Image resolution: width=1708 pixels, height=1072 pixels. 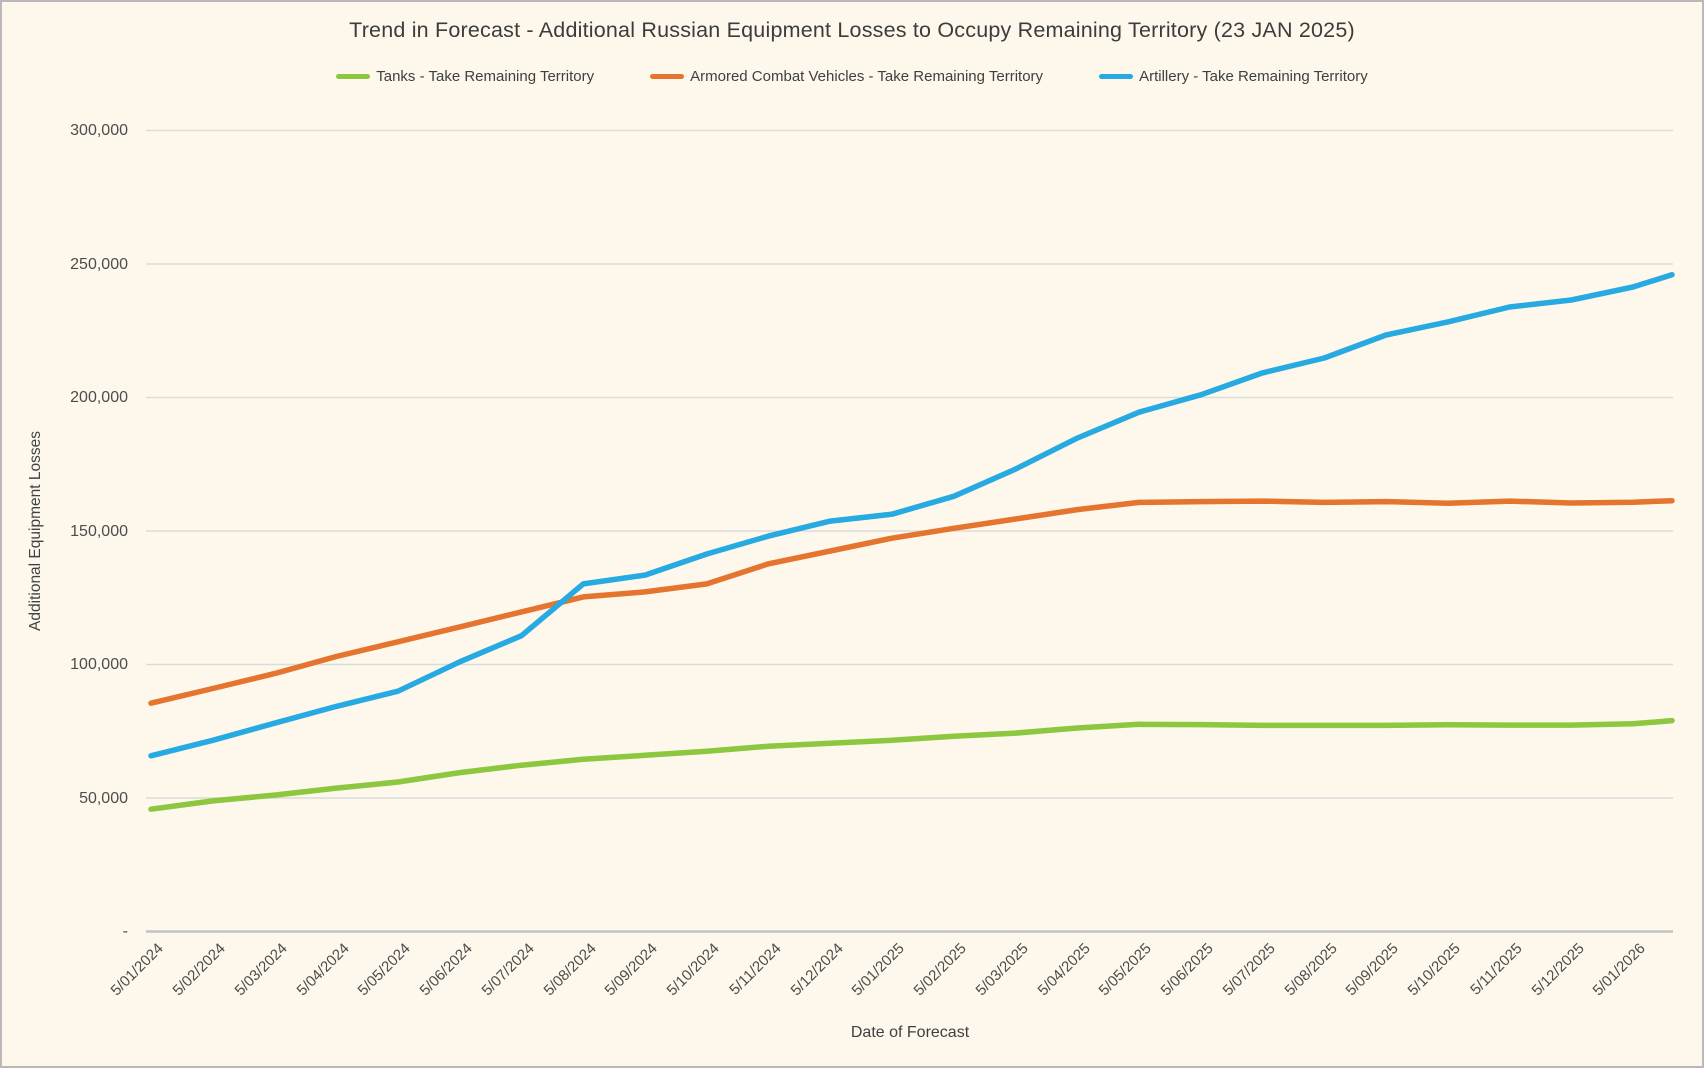 What do you see at coordinates (485, 76) in the screenshot?
I see `legend-label: Tanks - Take Remaining Territory` at bounding box center [485, 76].